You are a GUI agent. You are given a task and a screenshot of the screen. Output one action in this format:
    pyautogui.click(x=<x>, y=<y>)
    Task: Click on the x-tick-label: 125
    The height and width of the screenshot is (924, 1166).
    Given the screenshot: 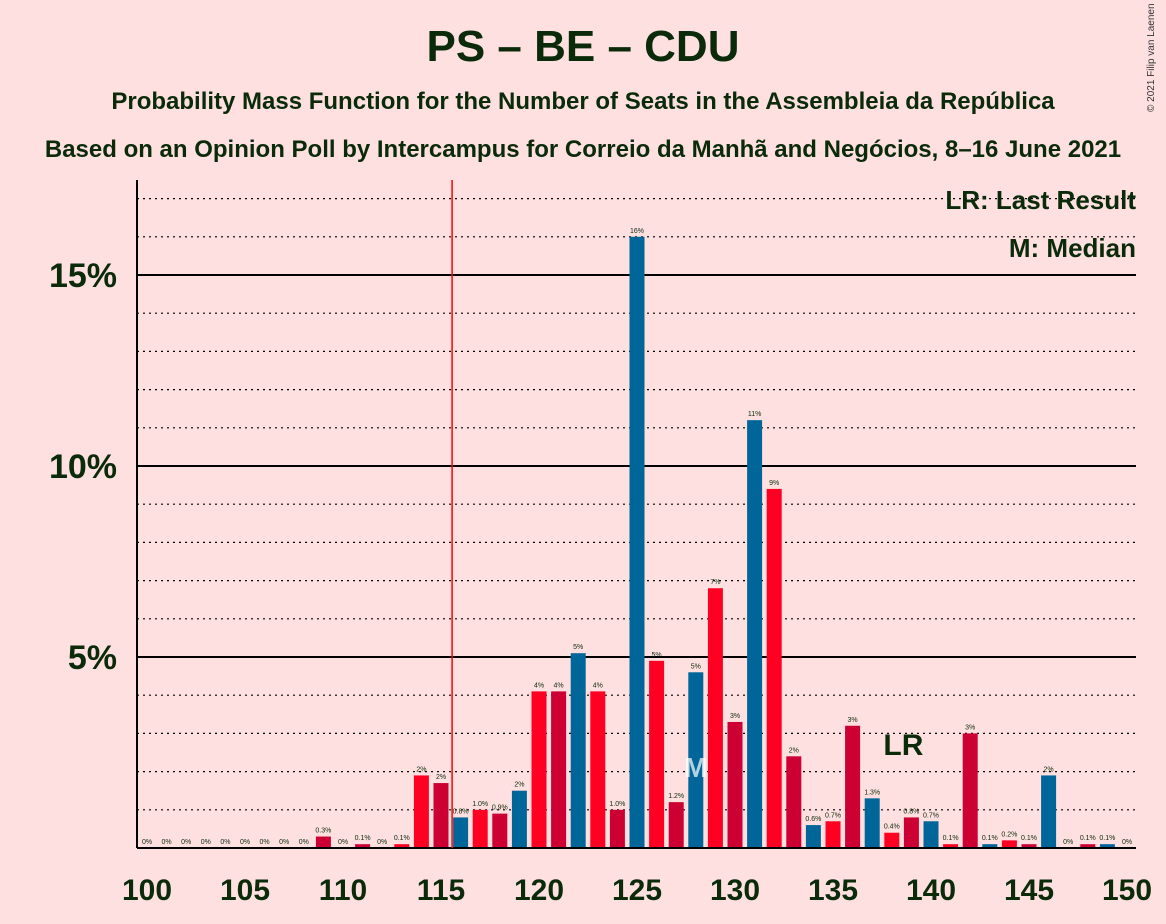 What is the action you would take?
    pyautogui.click(x=637, y=890)
    